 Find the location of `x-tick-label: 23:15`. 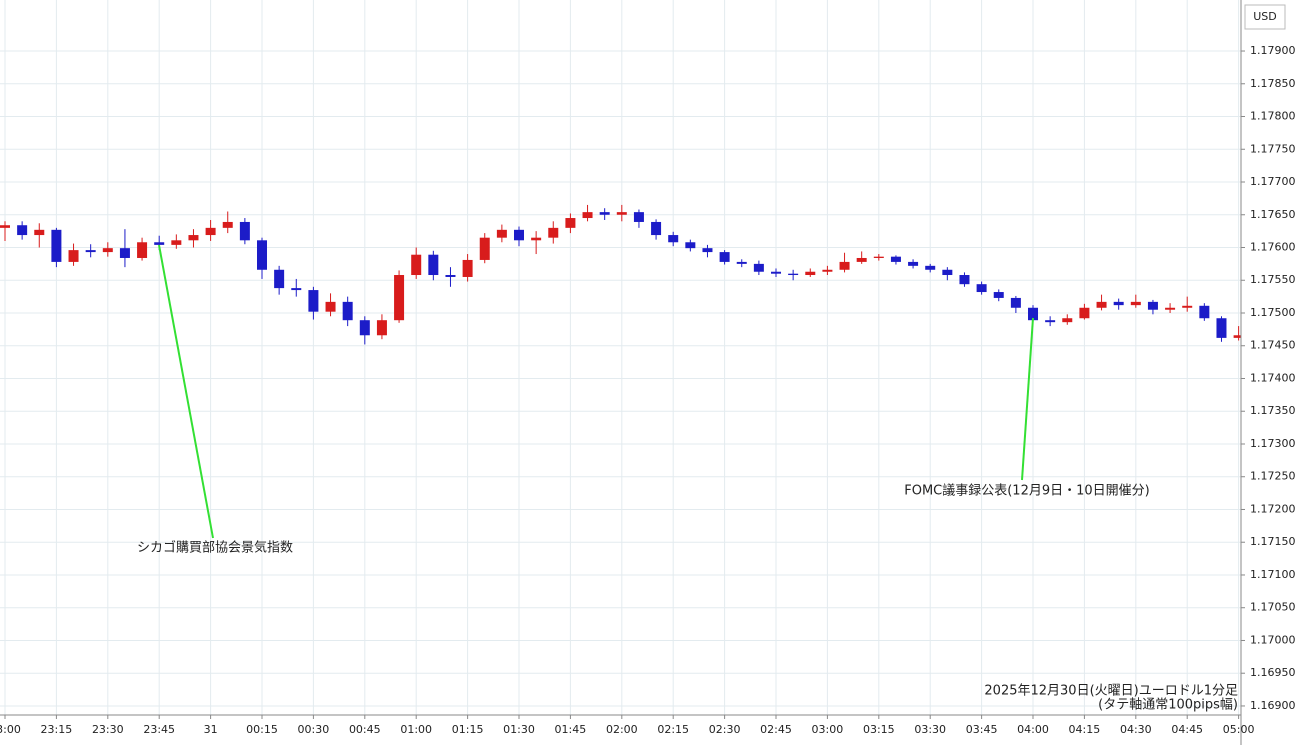

x-tick-label: 23:15 is located at coordinates (57, 729).